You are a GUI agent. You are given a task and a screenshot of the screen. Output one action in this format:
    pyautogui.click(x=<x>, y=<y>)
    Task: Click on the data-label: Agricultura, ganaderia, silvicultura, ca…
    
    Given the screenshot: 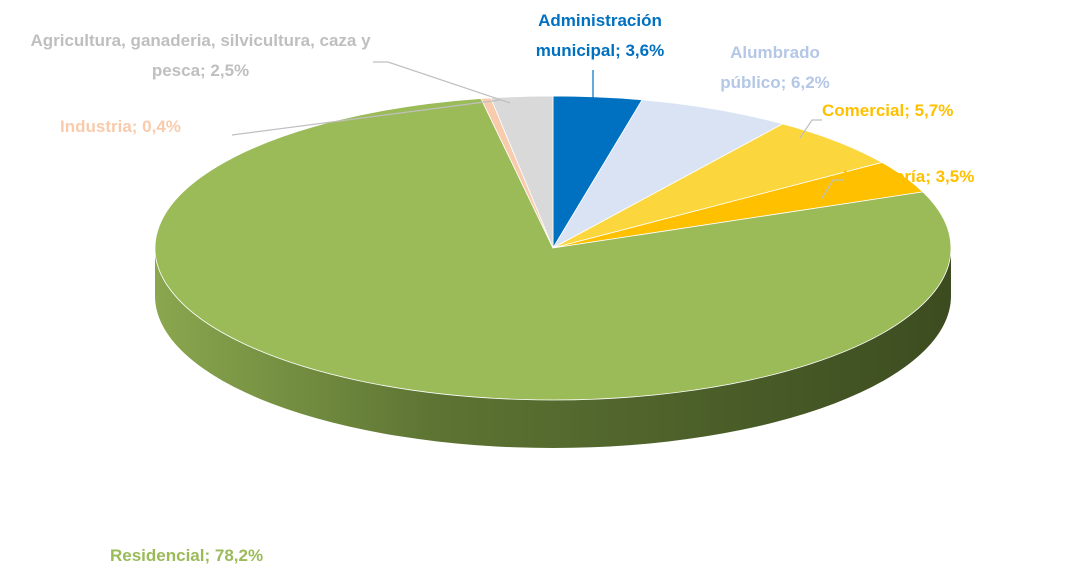 What is the action you would take?
    pyautogui.click(x=200, y=55)
    